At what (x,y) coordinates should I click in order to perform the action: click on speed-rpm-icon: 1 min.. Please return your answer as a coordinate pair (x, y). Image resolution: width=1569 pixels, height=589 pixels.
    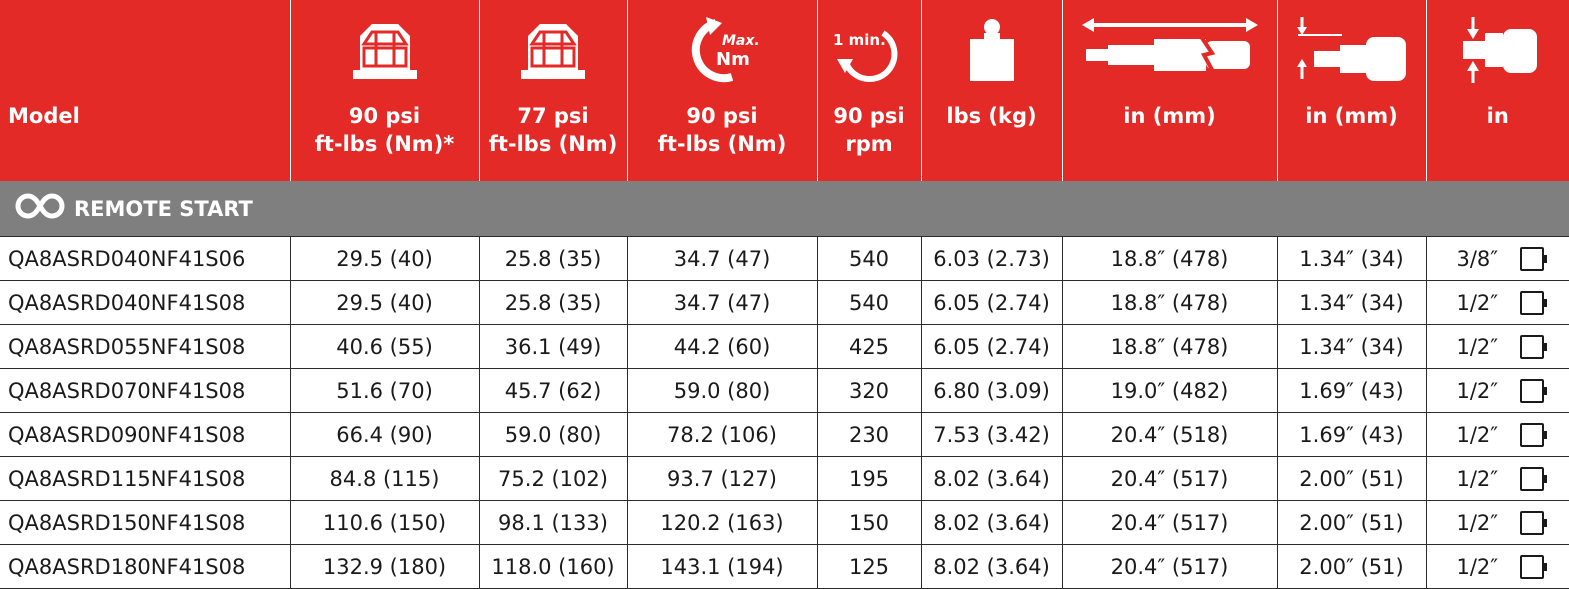
    Looking at the image, I should click on (869, 50).